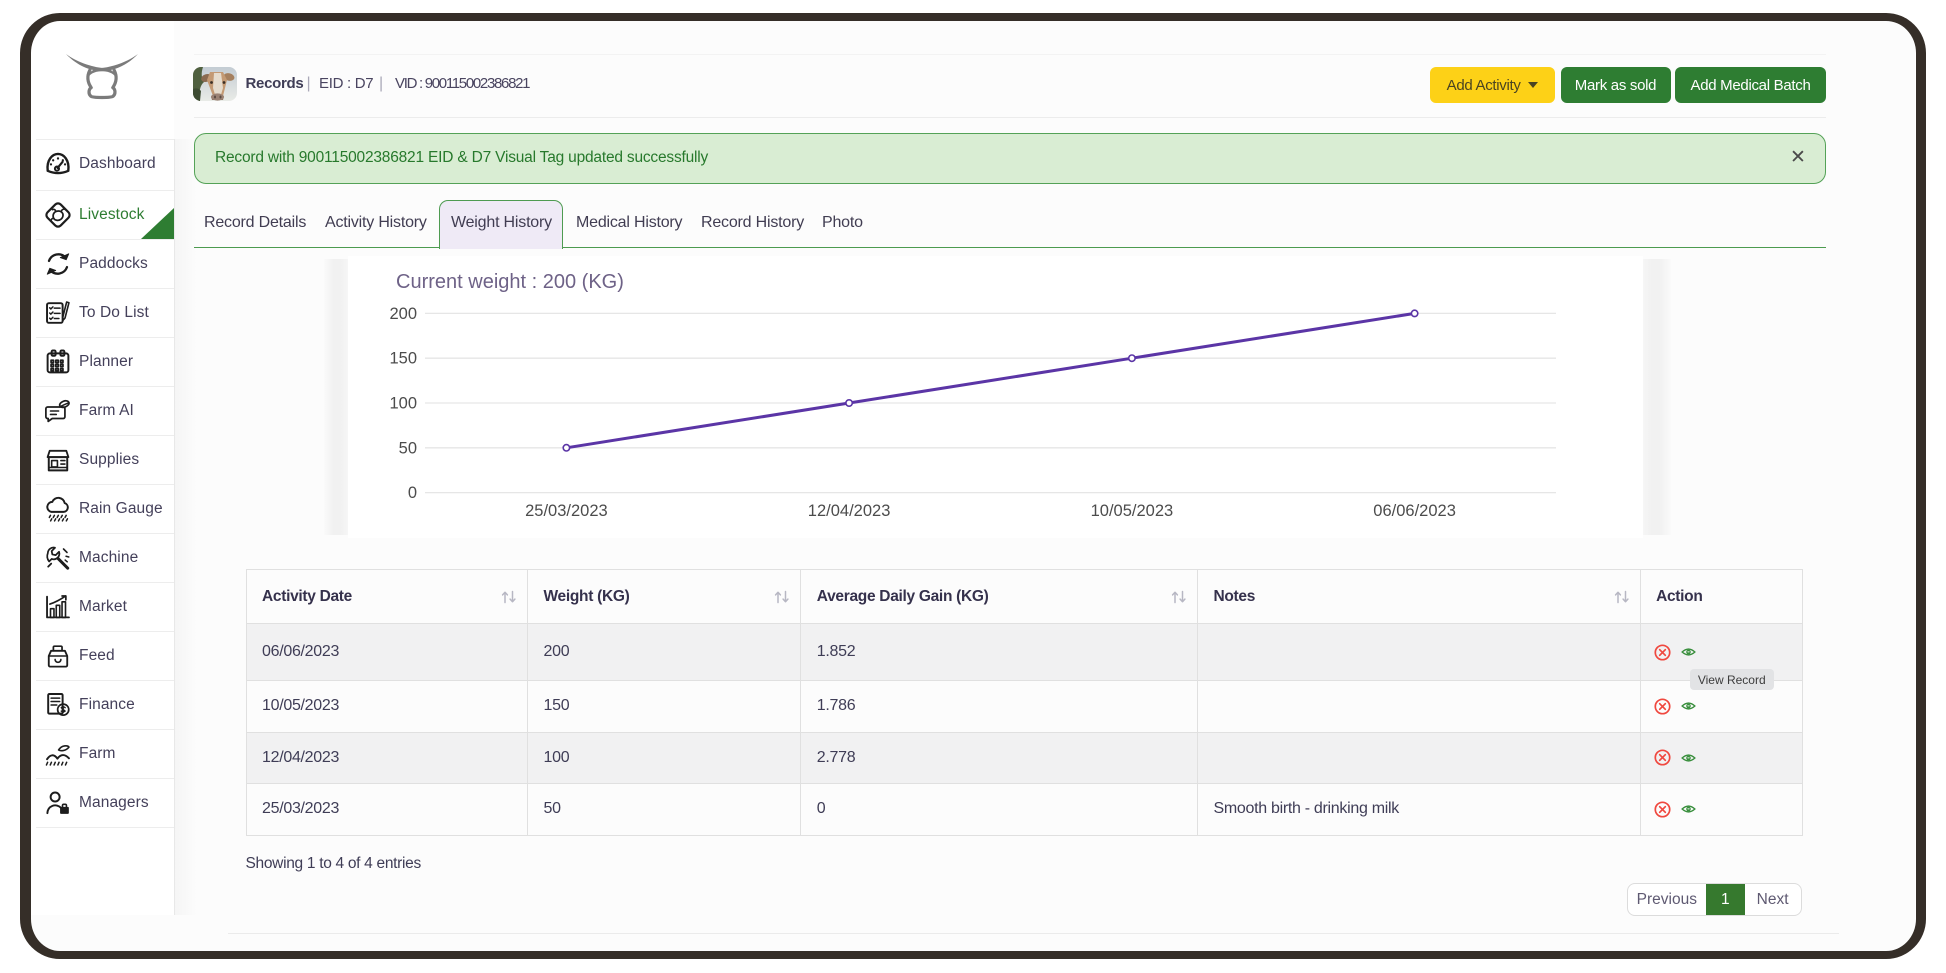  What do you see at coordinates (849, 511) in the screenshot?
I see `svg-text: 12/04/2023` at bounding box center [849, 511].